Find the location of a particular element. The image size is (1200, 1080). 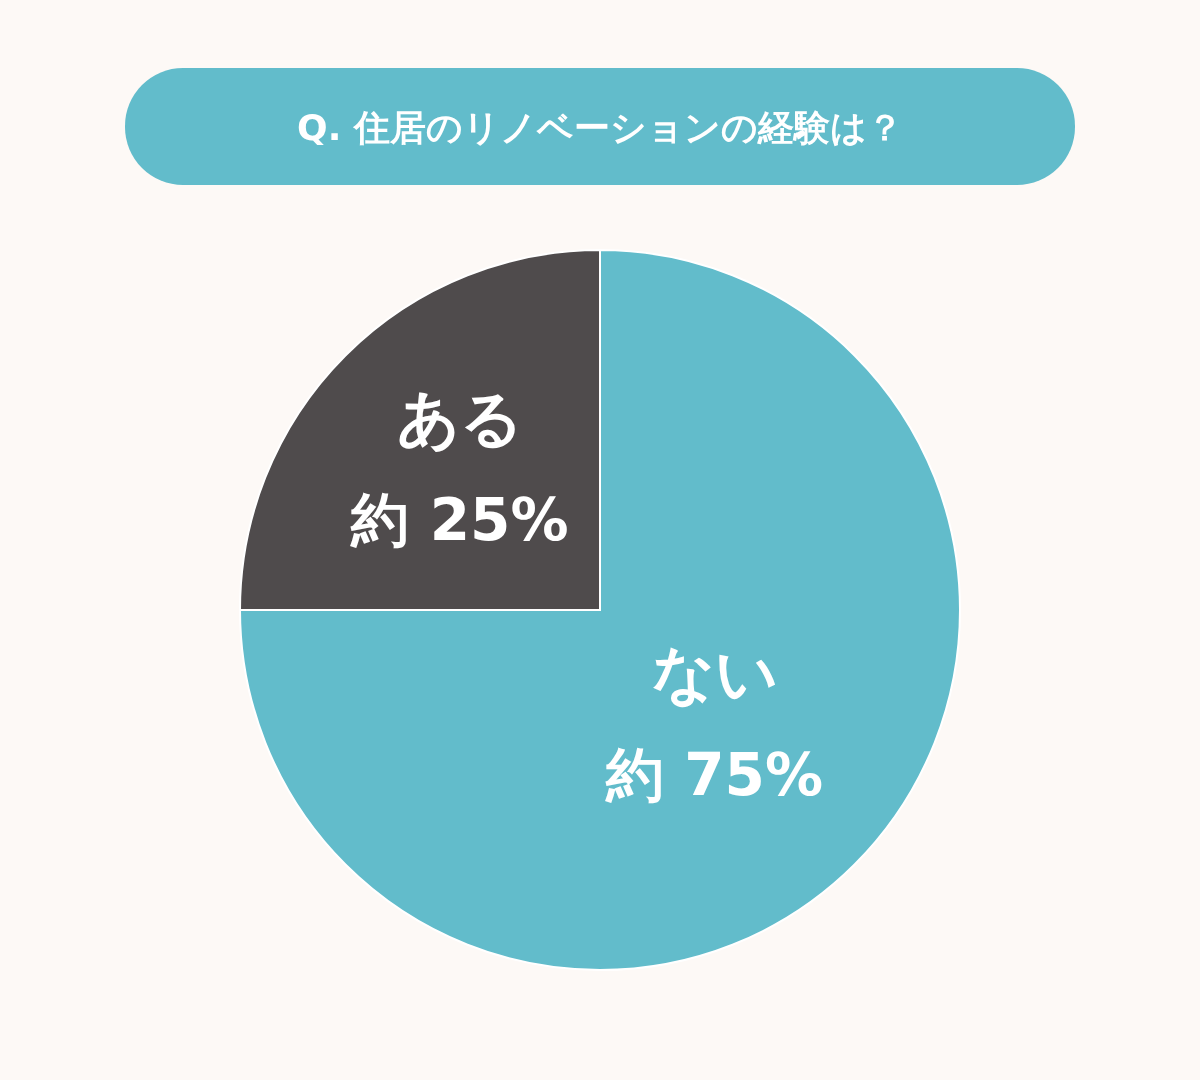

data-label: 約 75% is located at coordinates (714, 774).